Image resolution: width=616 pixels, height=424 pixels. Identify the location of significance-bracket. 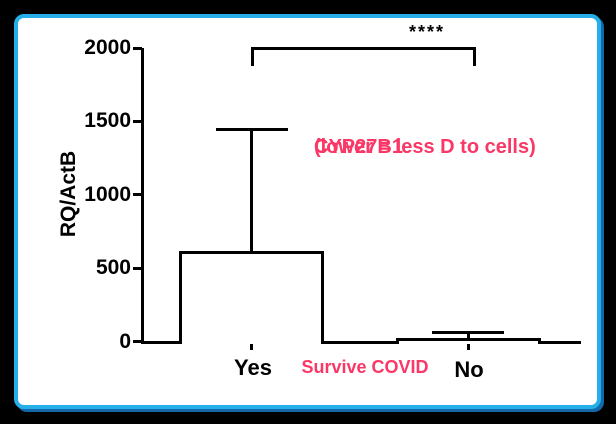
(363, 56).